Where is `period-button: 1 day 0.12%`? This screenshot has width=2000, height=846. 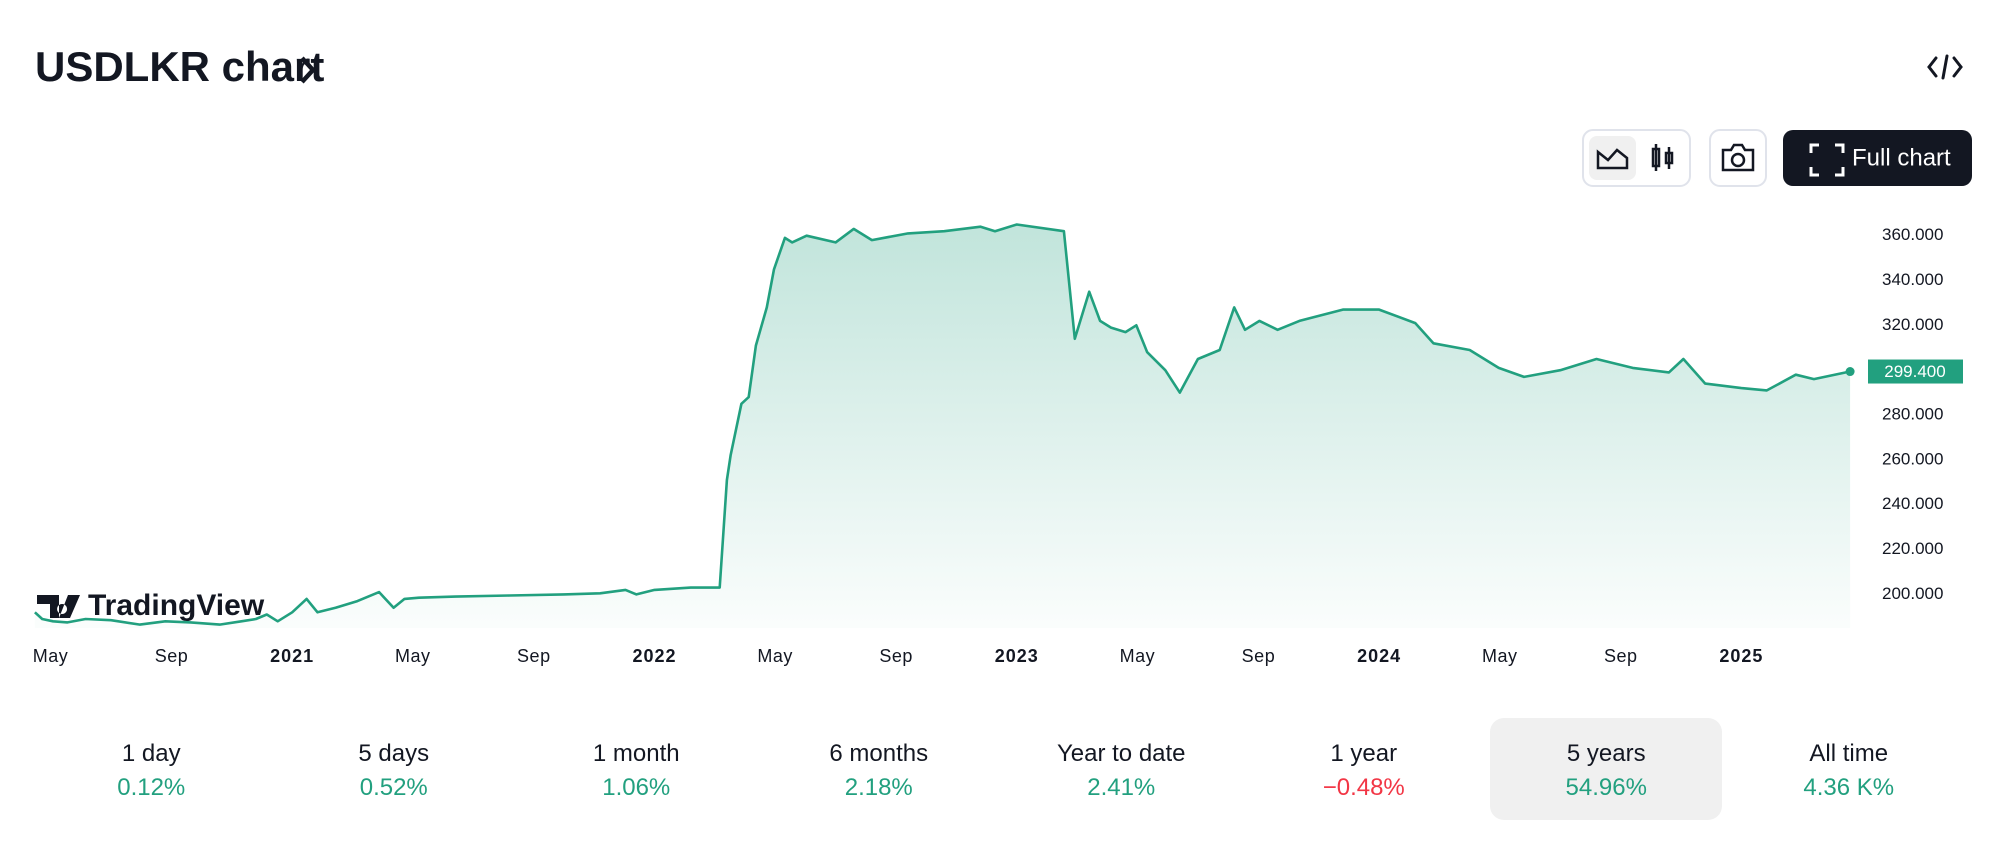 period-button: 1 day 0.12% is located at coordinates (151, 769).